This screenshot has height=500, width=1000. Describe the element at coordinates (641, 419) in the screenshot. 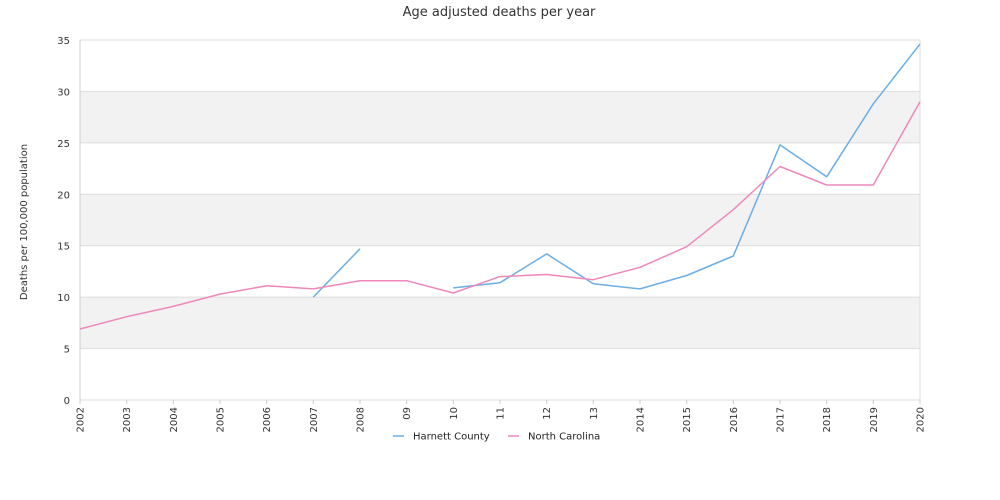

I see `x-tick-label: 2014` at that location.